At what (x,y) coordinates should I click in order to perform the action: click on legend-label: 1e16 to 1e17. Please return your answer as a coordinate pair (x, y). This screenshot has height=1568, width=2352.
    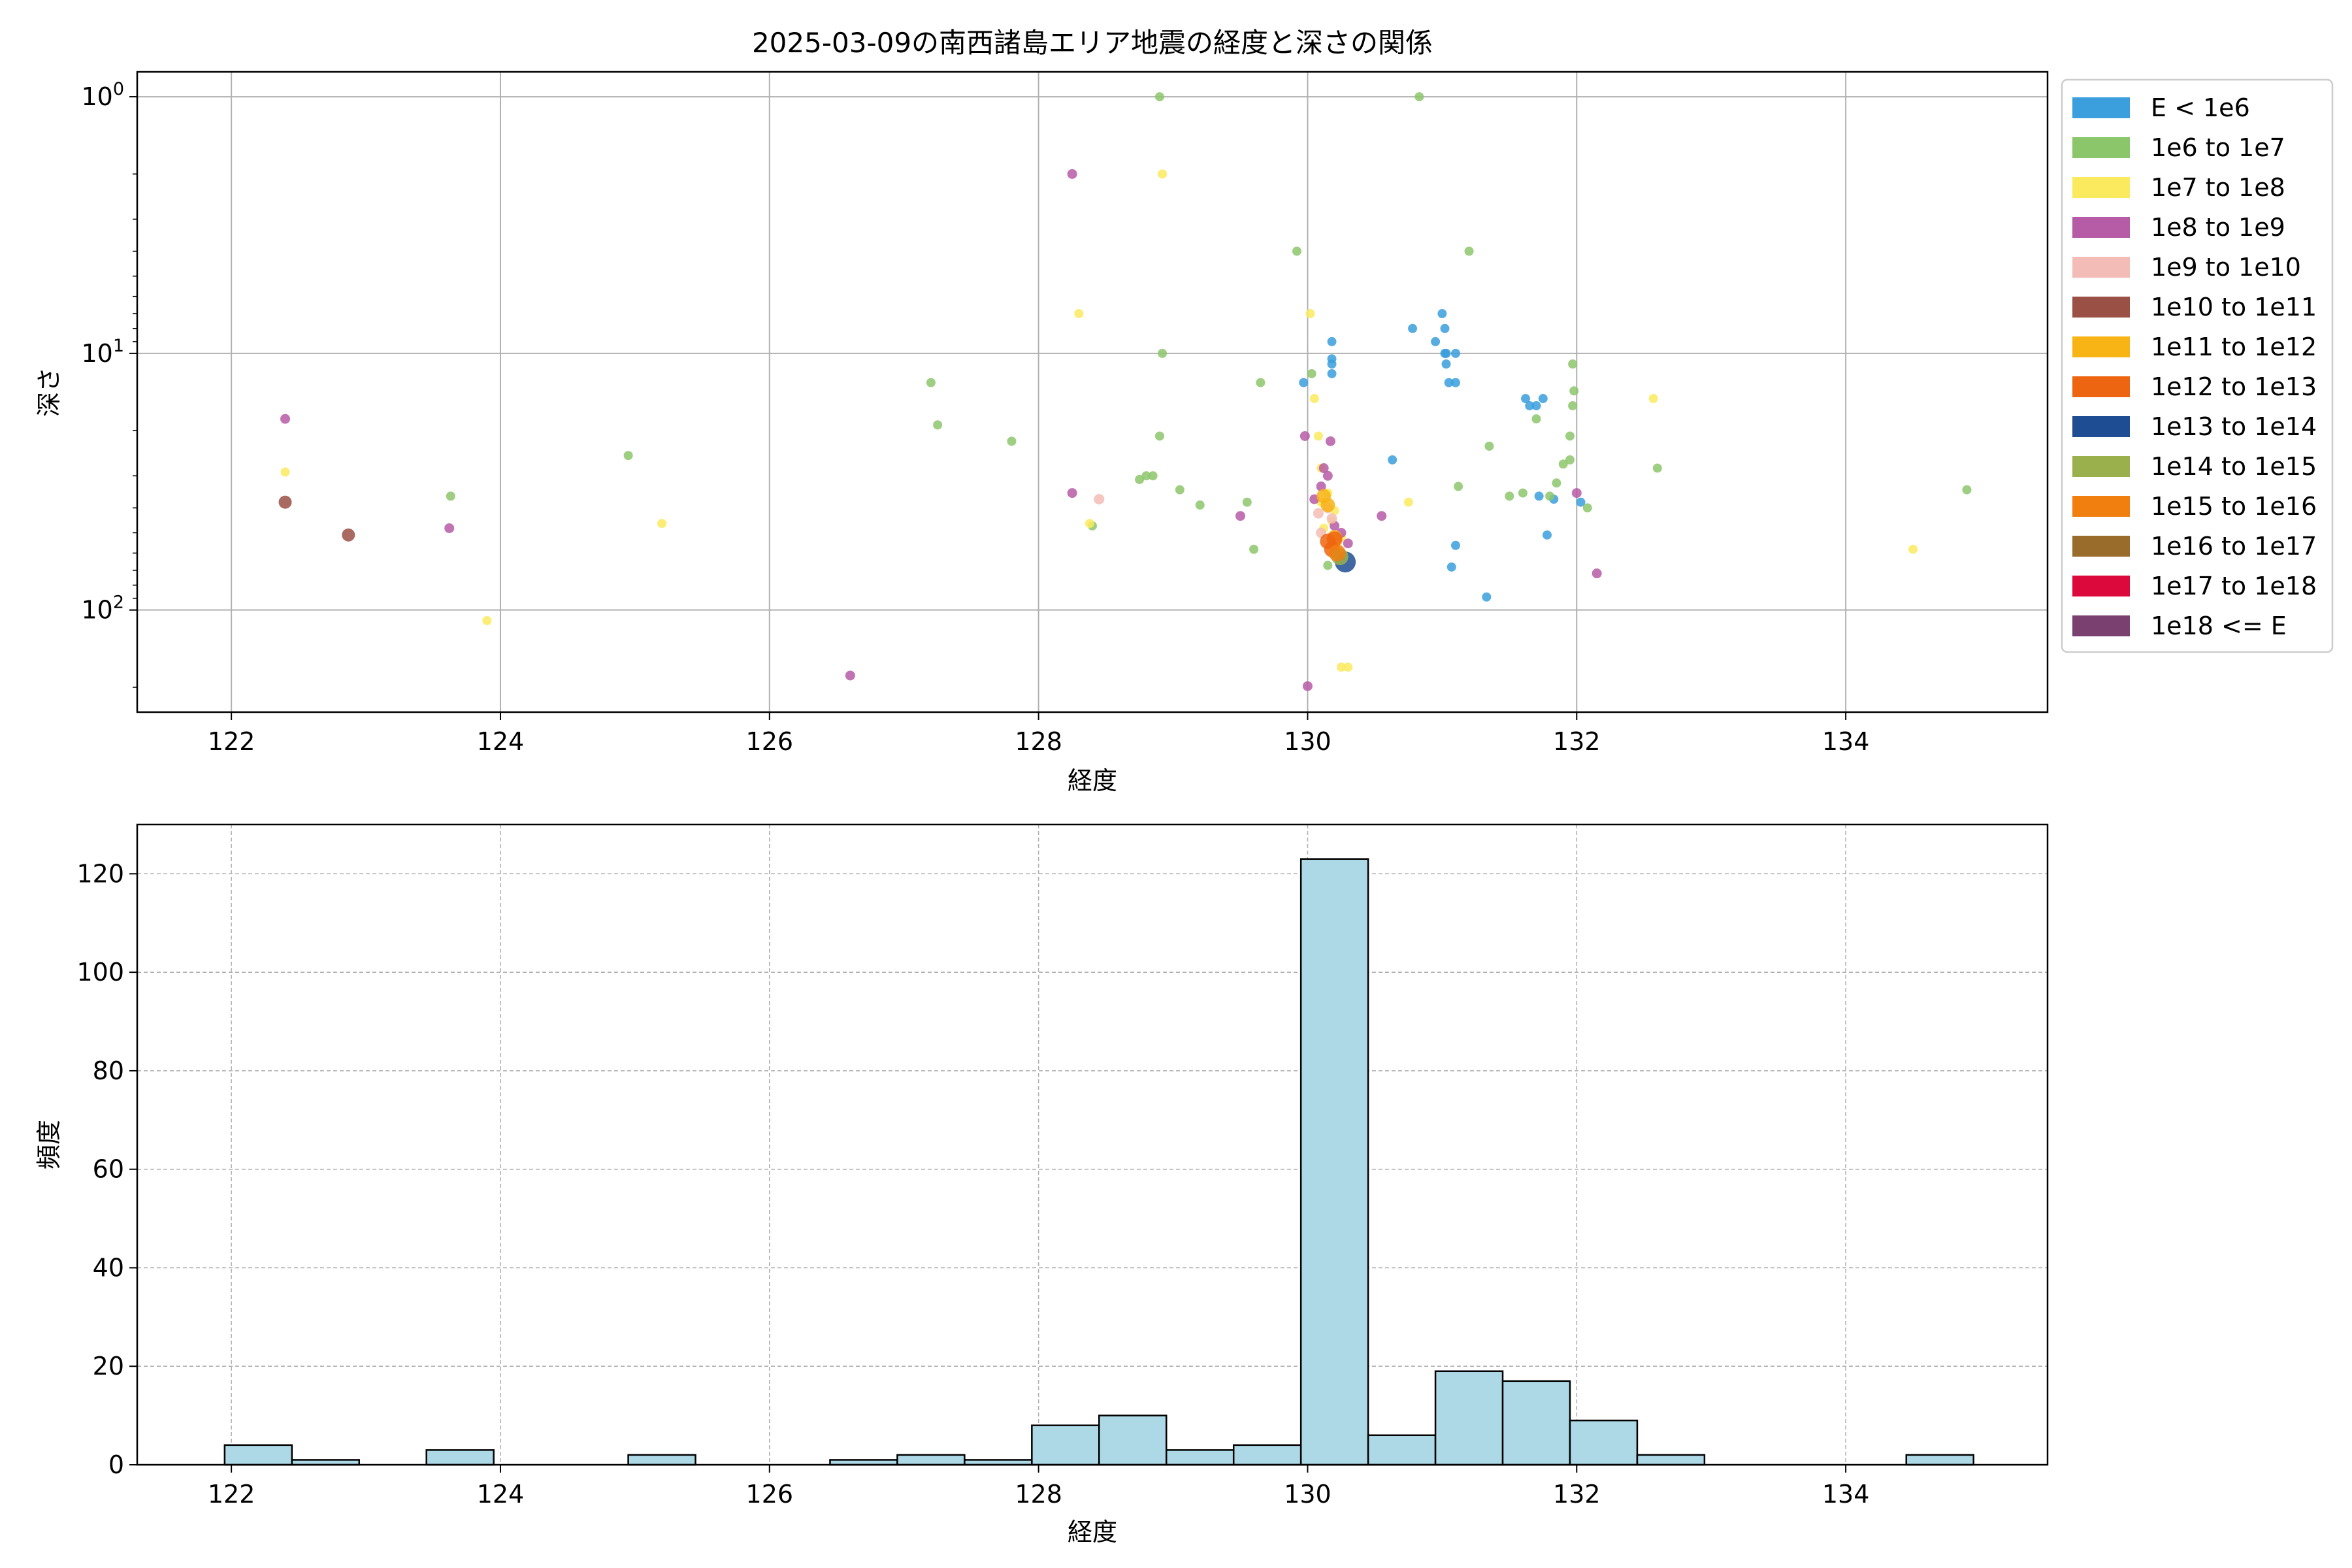
    Looking at the image, I should click on (2234, 546).